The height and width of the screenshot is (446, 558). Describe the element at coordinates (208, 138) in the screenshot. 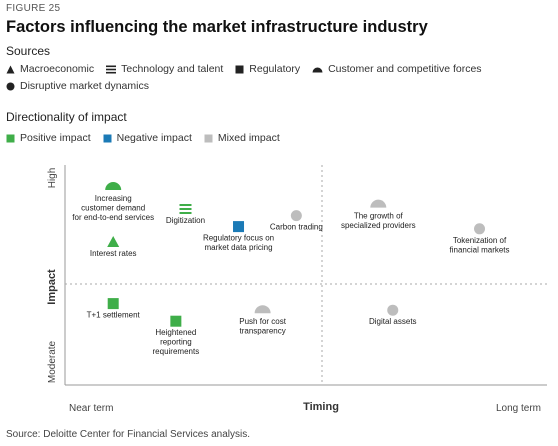

I see `mixed-swatch-icon` at that location.